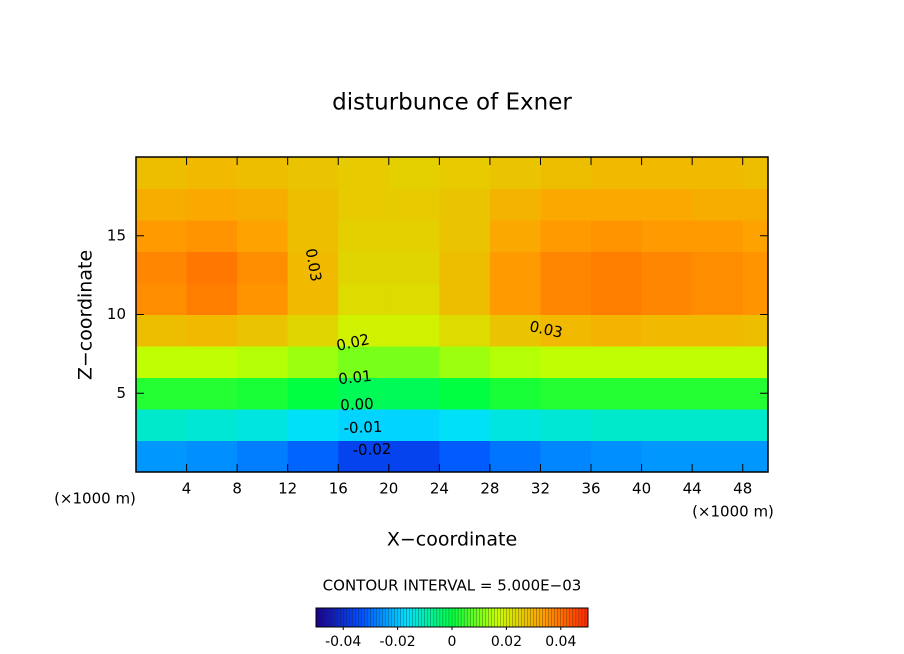 Image resolution: width=904 pixels, height=654 pixels. Describe the element at coordinates (187, 489) in the screenshot. I see `x-tick-label: 4` at that location.